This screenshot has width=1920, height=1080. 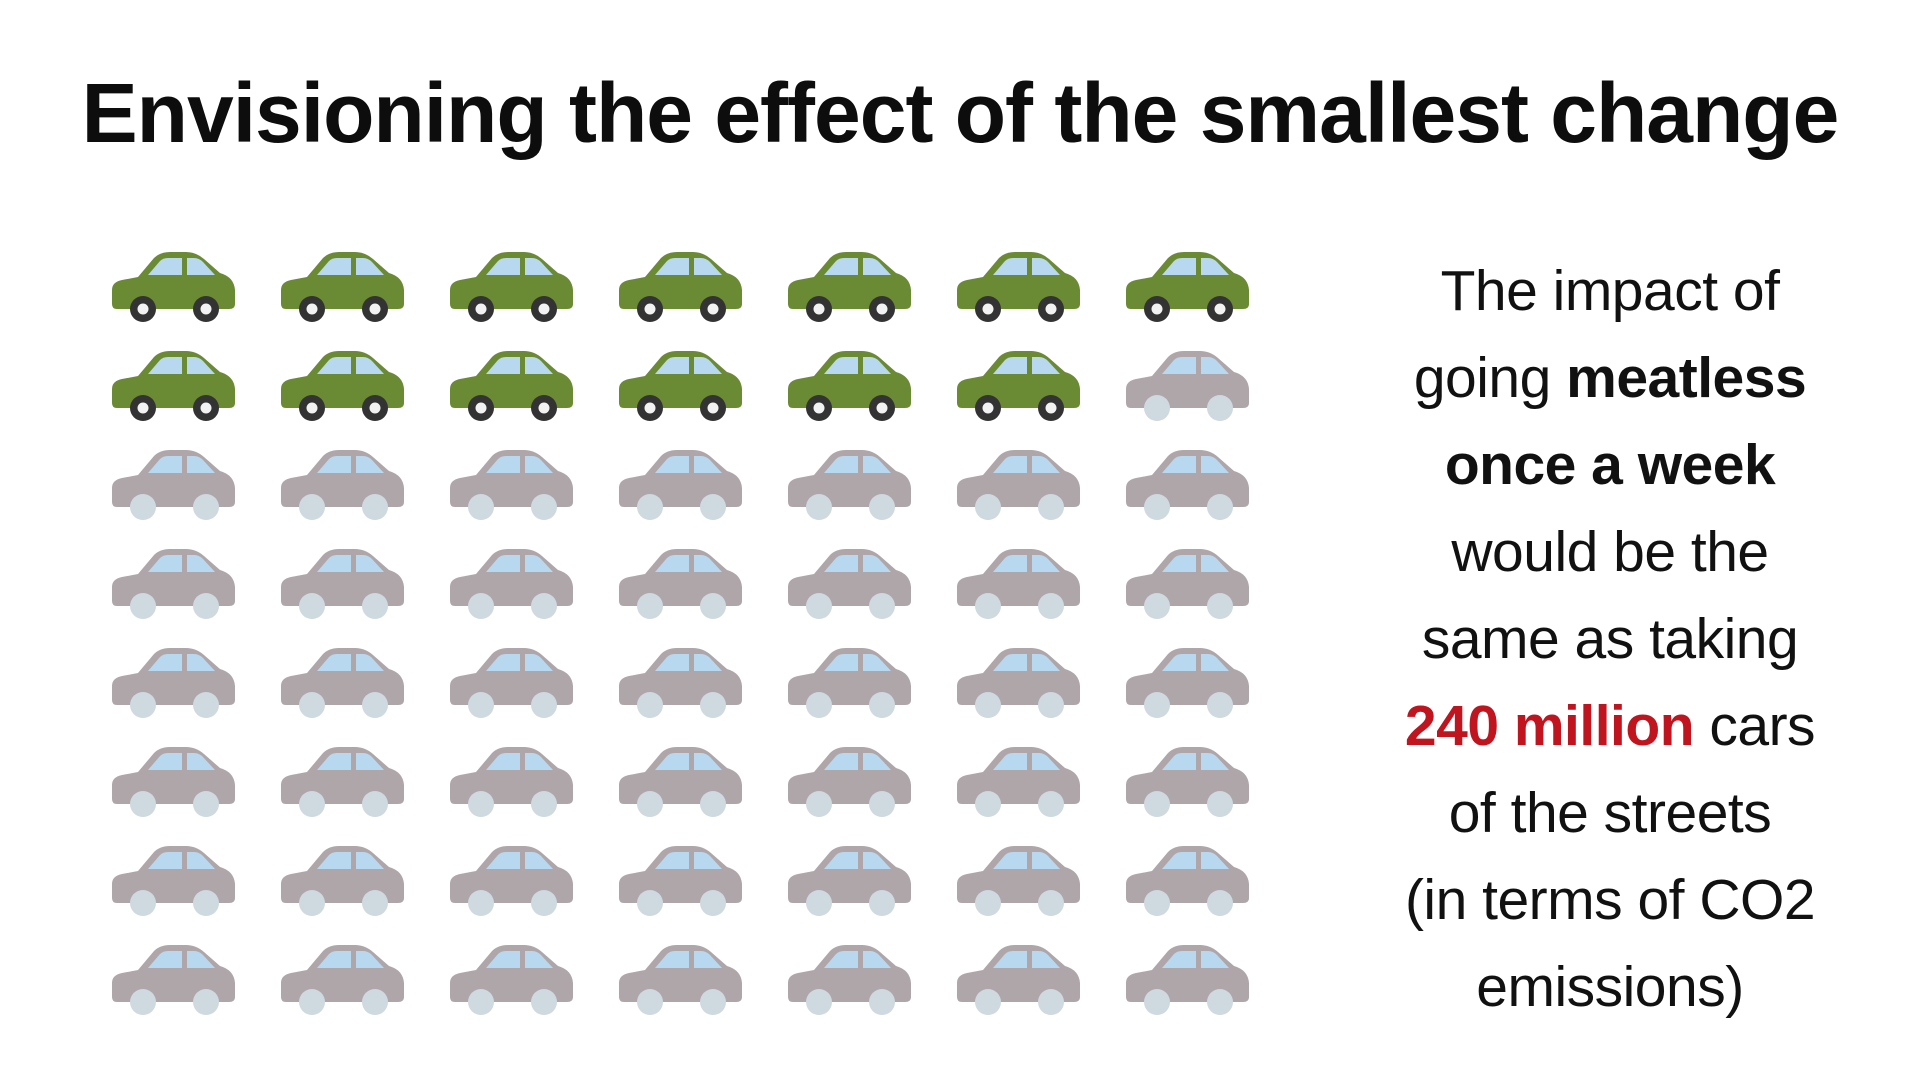 I want to click on caption-text: same as taking, so click(x=1610, y=639).